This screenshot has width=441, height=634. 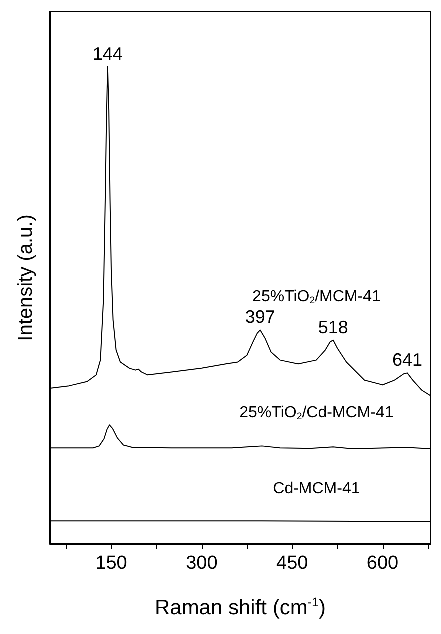 What do you see at coordinates (407, 360) in the screenshot?
I see `annotation: 641` at bounding box center [407, 360].